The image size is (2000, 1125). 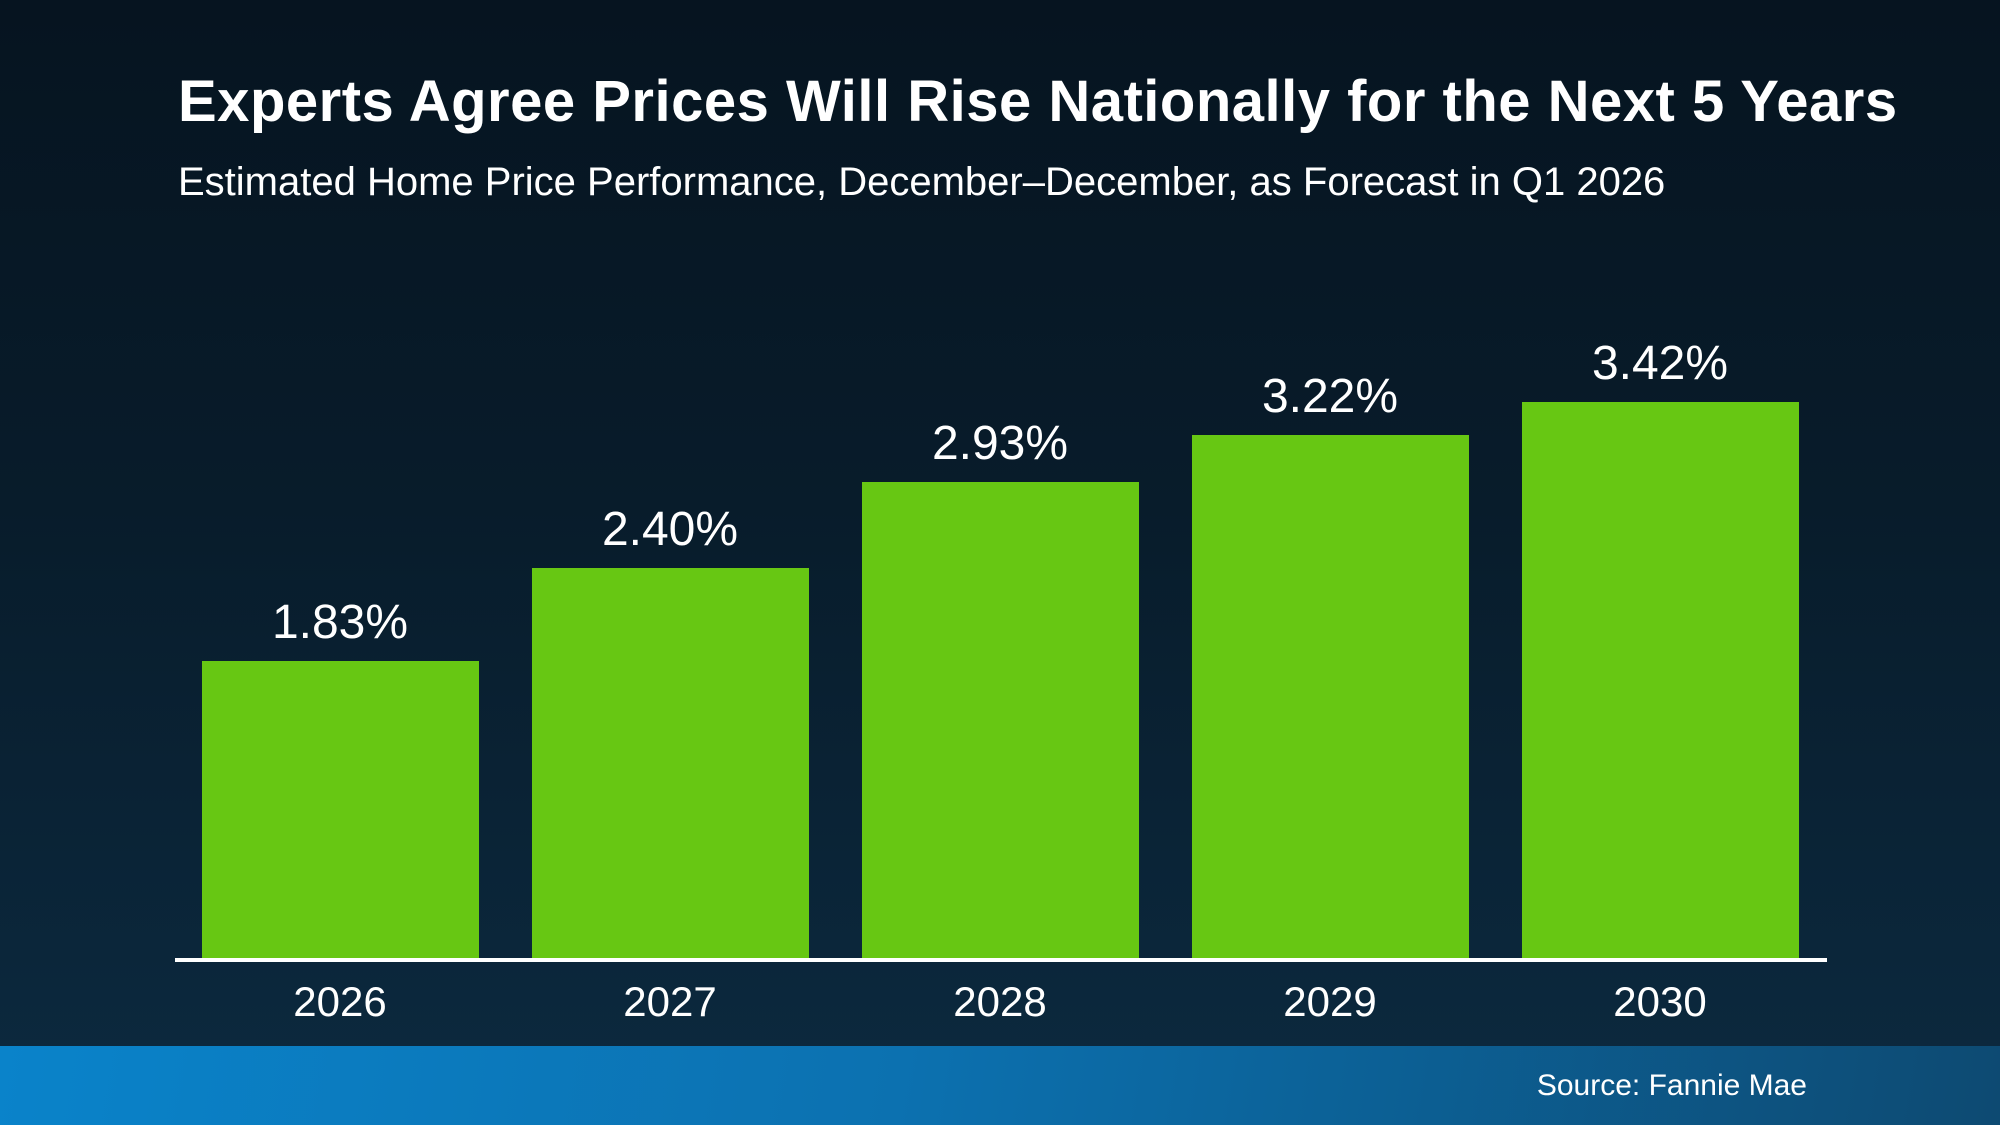 What do you see at coordinates (1000, 443) in the screenshot?
I see `bar-value-label: 2.93%` at bounding box center [1000, 443].